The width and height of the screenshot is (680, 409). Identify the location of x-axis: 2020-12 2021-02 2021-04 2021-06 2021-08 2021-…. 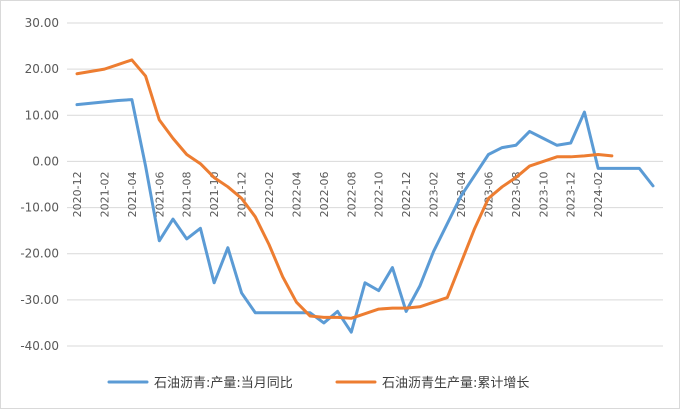
(338, 194).